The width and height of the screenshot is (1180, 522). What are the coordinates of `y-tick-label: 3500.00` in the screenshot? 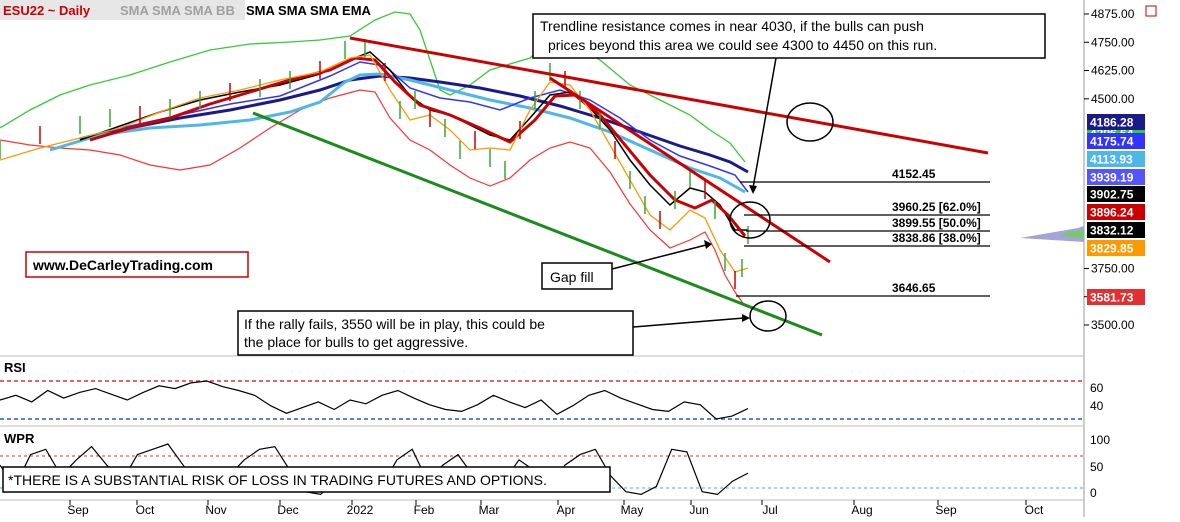 It's located at (1113, 325).